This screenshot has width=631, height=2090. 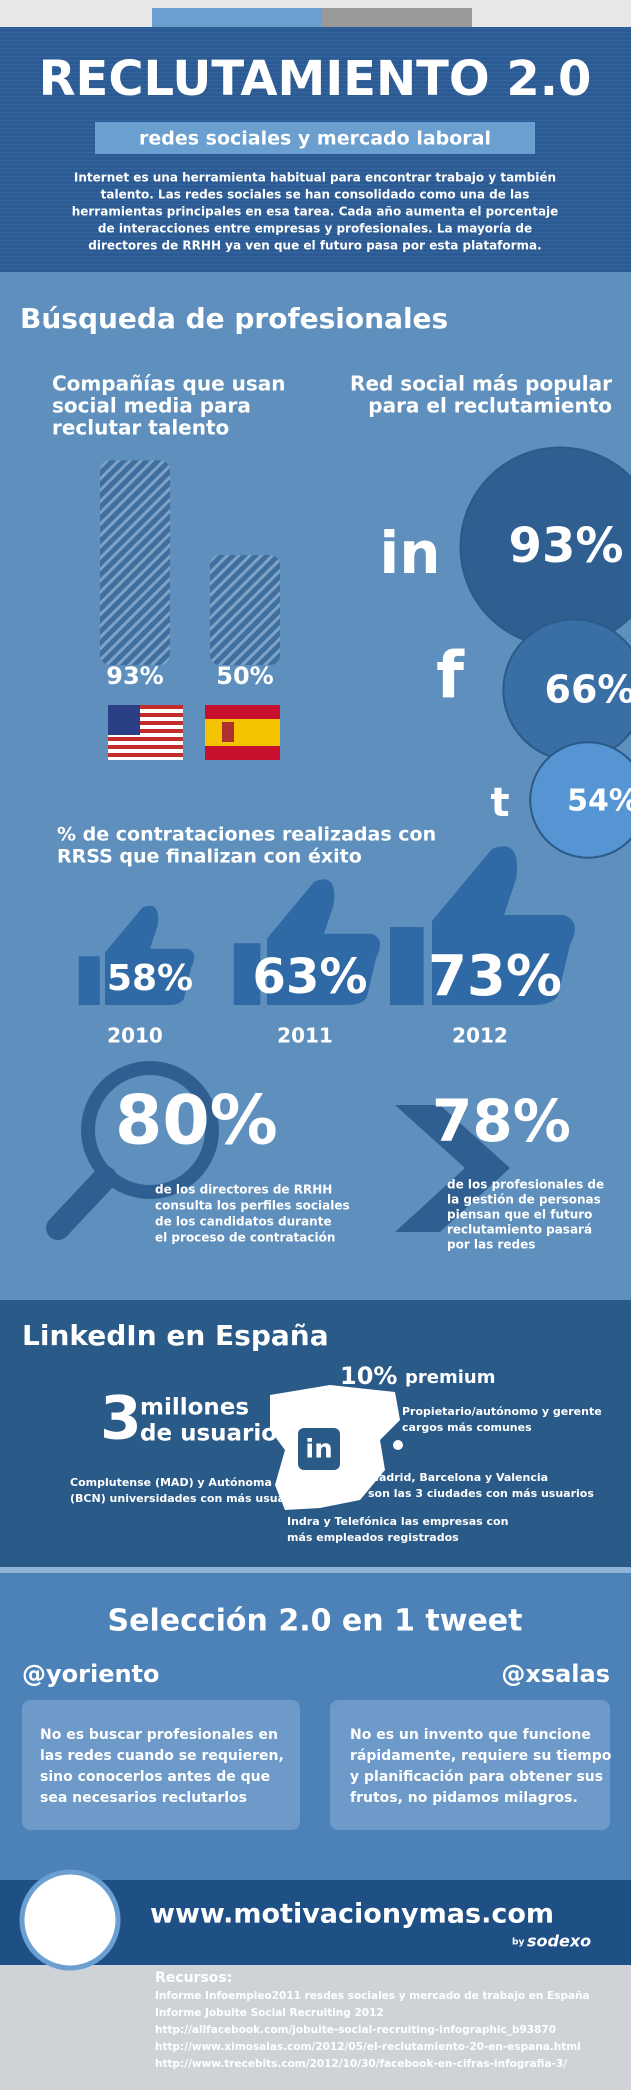 I want to click on handle: @xsalas, so click(x=555, y=1674).